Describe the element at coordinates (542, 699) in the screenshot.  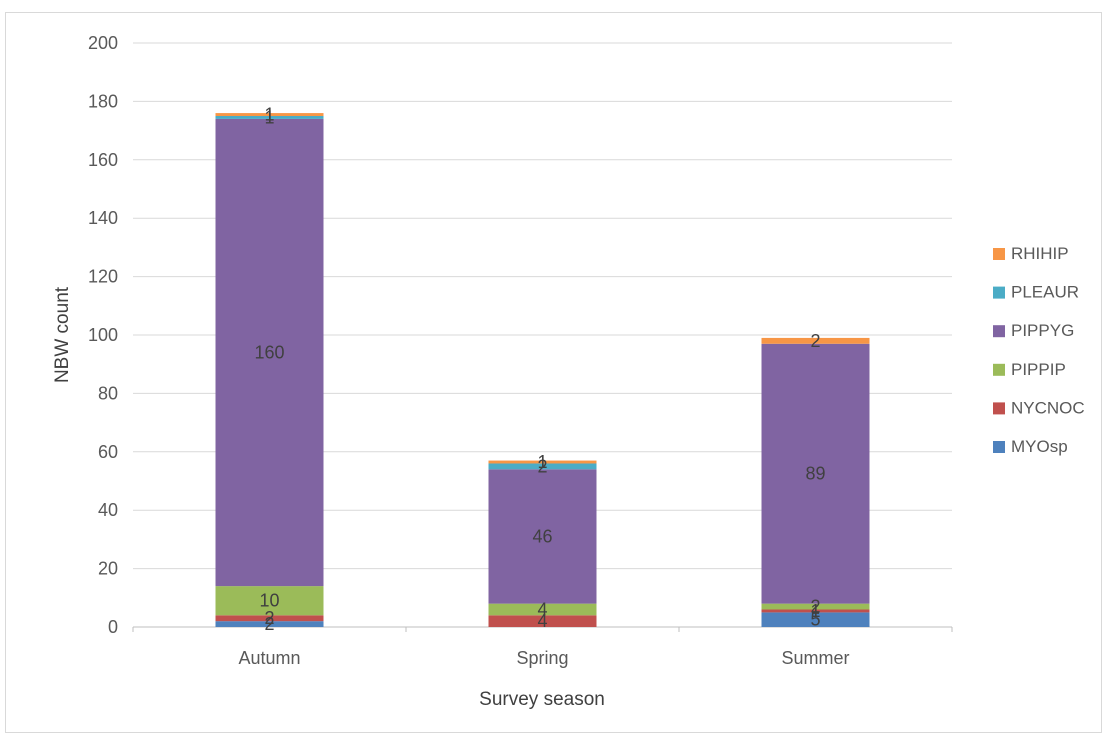
I see `x-axis-title: Survey season` at that location.